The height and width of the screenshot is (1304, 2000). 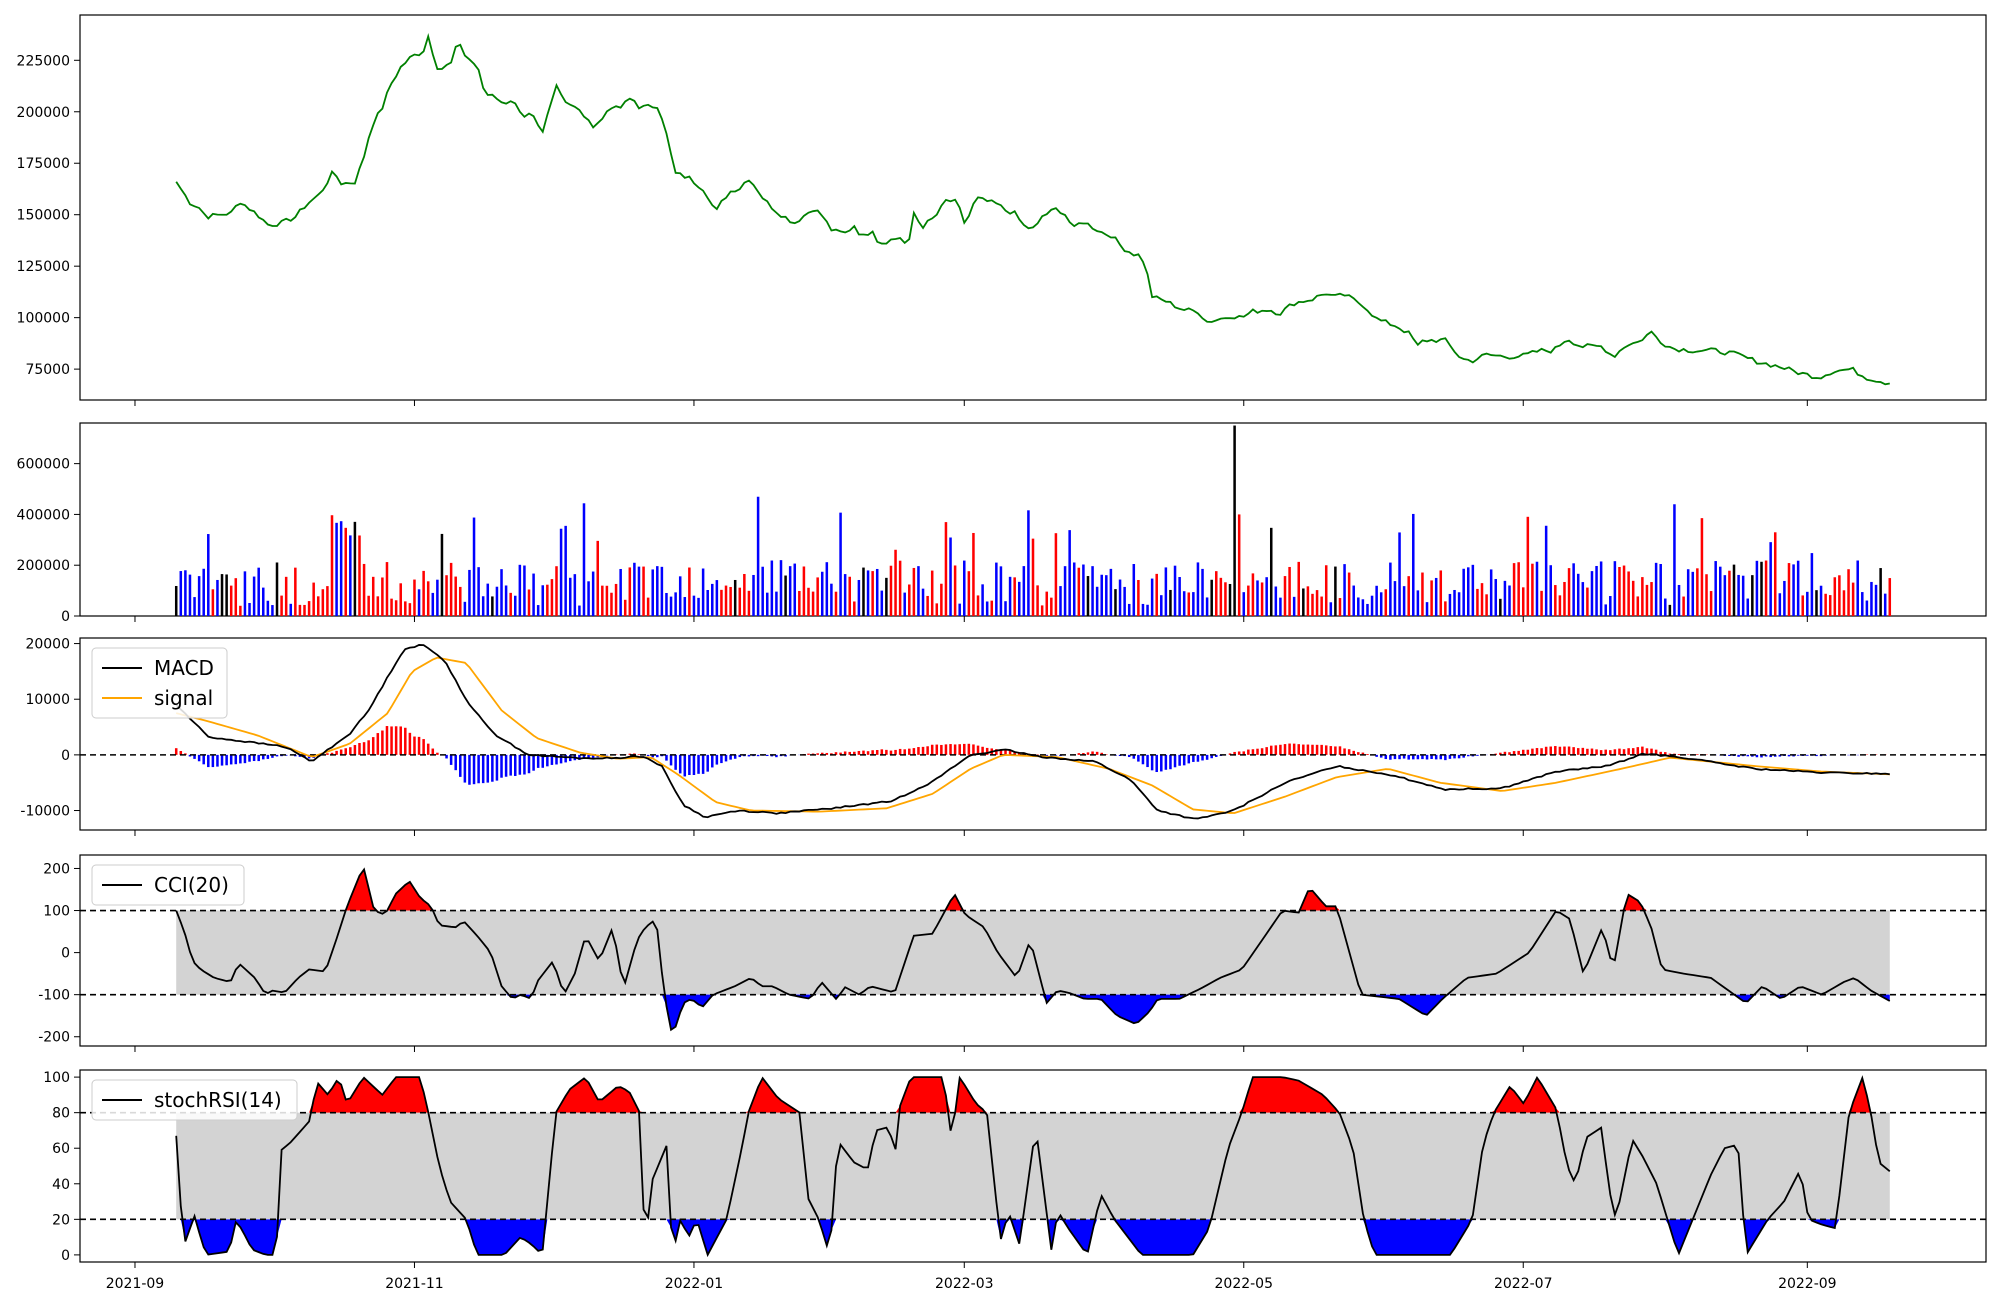 What do you see at coordinates (1033, 734) in the screenshot?
I see `macd-frame` at bounding box center [1033, 734].